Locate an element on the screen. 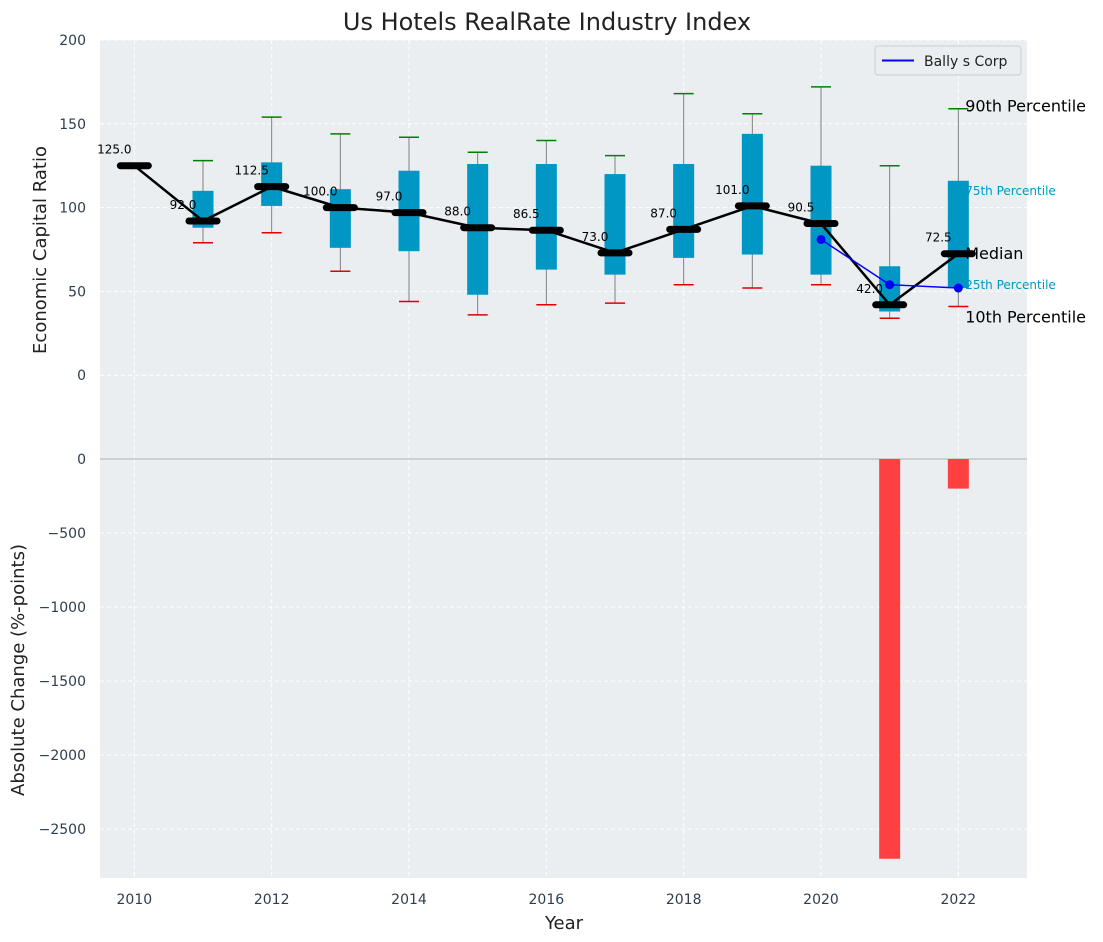 This screenshot has width=1103, height=942. legend-box is located at coordinates (948, 60).